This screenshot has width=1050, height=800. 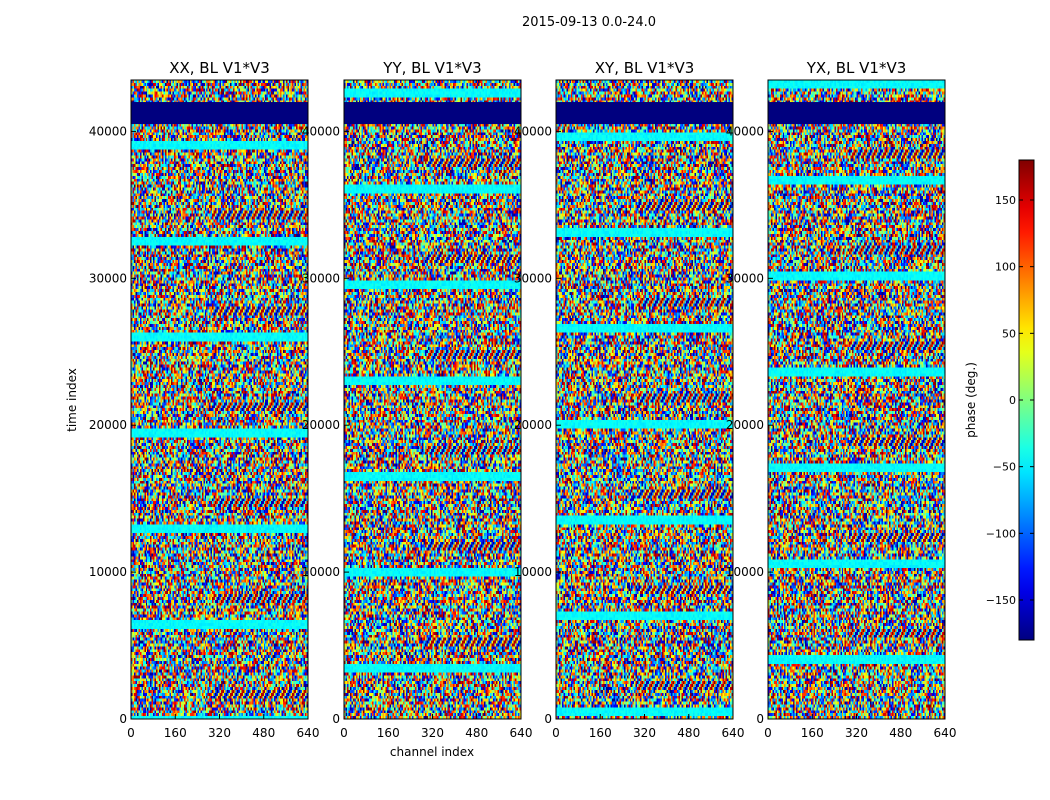 I want to click on colorbar: −150 −100 −50 0 50 100 150 phase (deg.), so click(x=999, y=400).